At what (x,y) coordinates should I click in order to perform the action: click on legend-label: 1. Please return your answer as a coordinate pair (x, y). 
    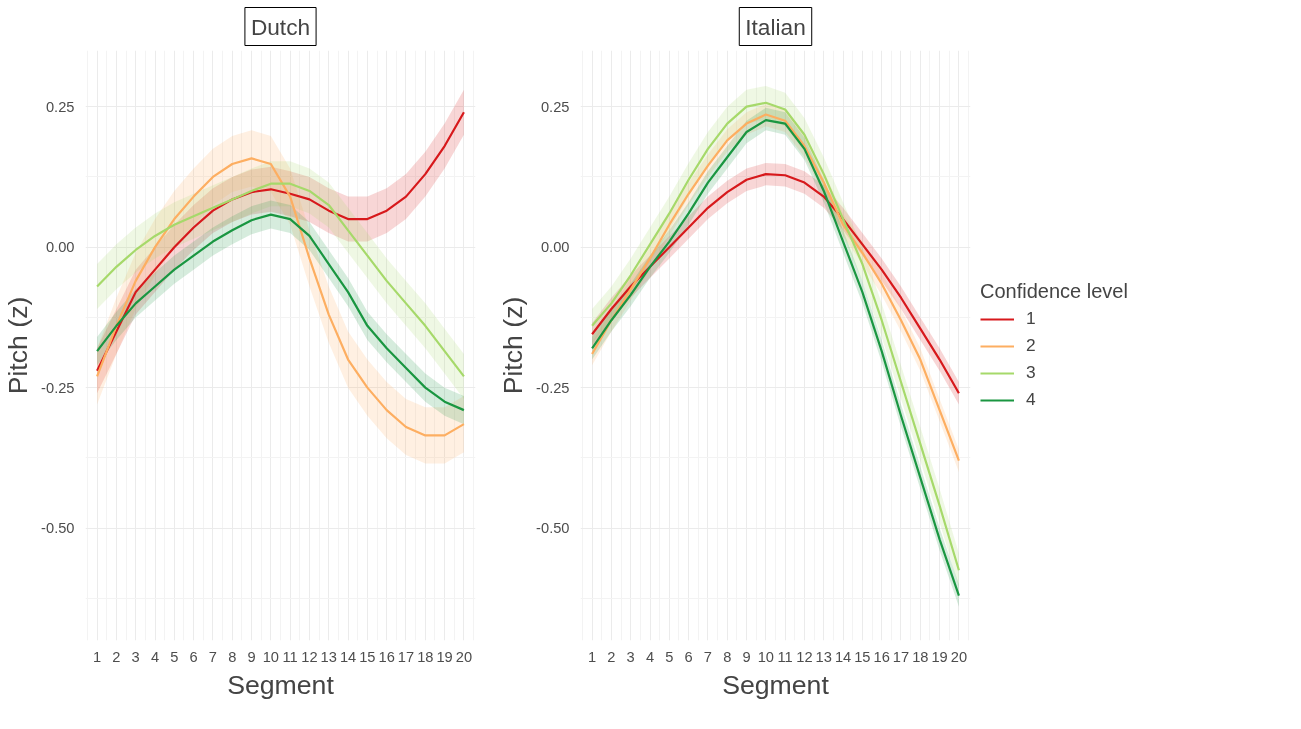
    Looking at the image, I should click on (1031, 318).